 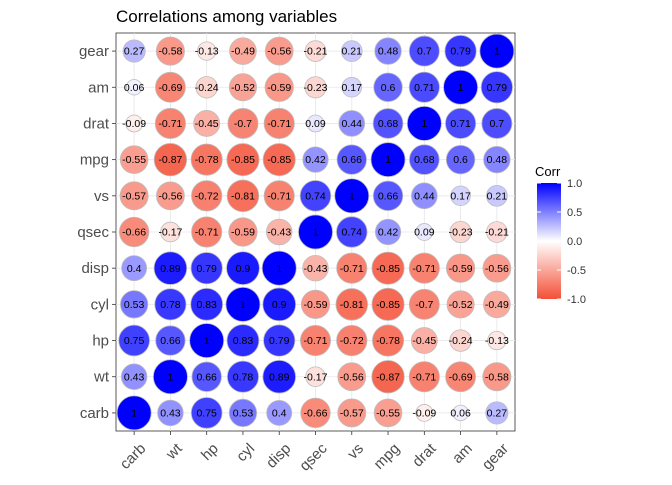 What do you see at coordinates (243, 196) in the screenshot?
I see `corr-value-label: -0.81` at bounding box center [243, 196].